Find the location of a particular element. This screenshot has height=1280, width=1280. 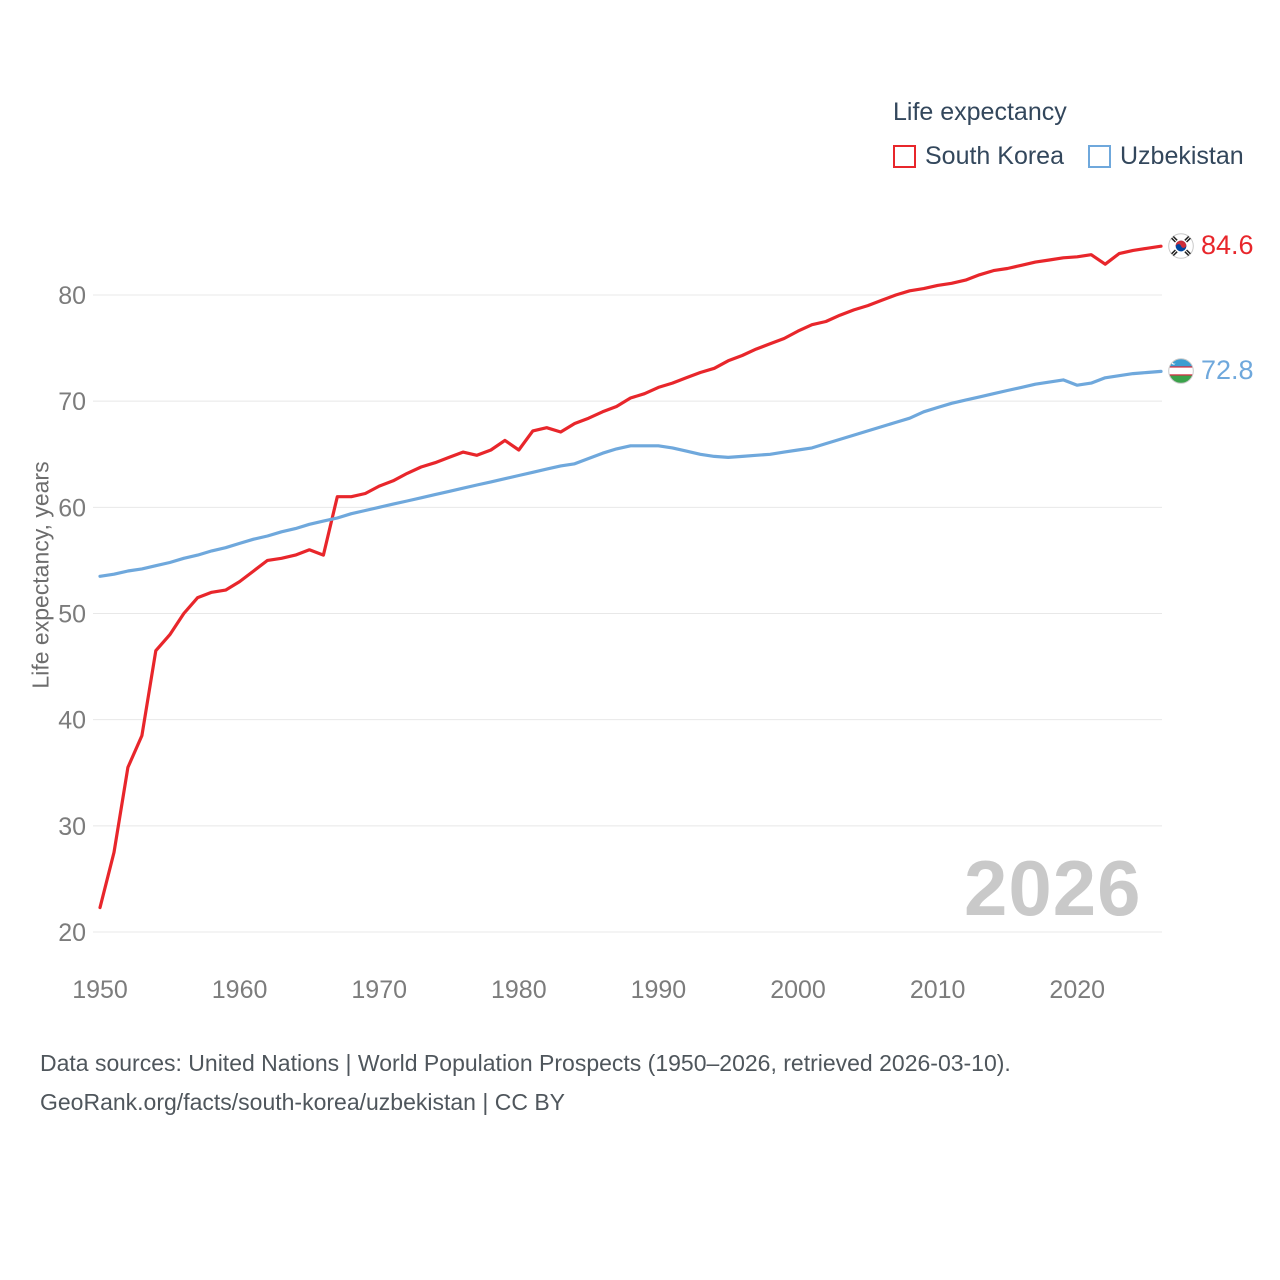

y-tick-label: 20 is located at coordinates (72, 933).